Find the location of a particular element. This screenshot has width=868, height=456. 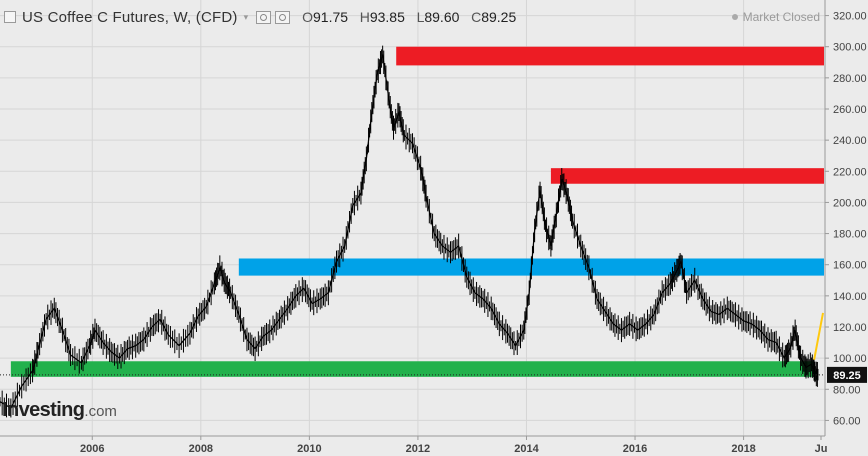

x-tick-label: 2018 is located at coordinates (743, 449).